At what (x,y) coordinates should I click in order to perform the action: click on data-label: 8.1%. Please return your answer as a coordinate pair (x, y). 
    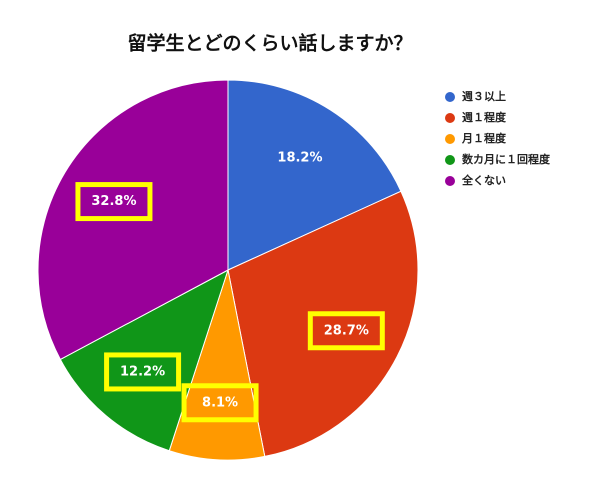
    Looking at the image, I should click on (220, 402).